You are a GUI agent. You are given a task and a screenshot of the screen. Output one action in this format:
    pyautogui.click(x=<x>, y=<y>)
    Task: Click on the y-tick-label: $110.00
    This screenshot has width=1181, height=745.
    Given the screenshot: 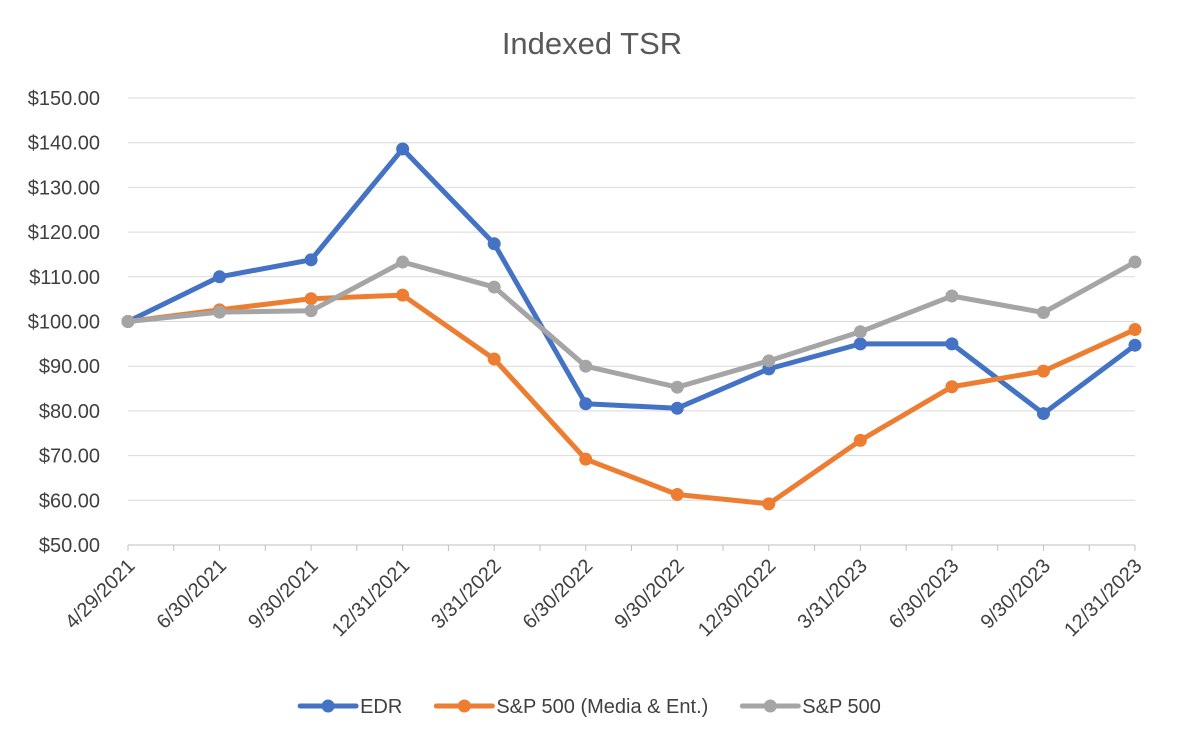 What is the action you would take?
    pyautogui.click(x=64, y=278)
    